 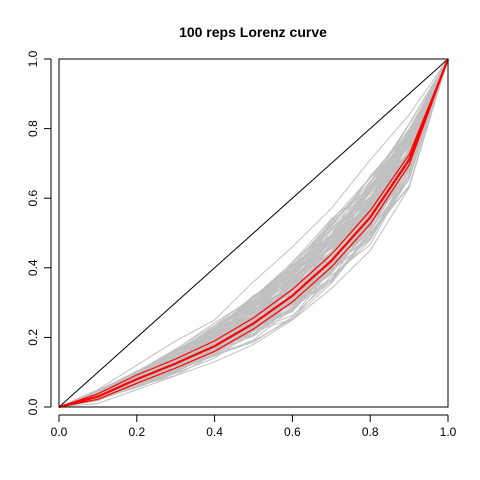 What do you see at coordinates (39, 232) in the screenshot?
I see `y-axis: 0.0 0.2 0.4 0.6 0.8 1.0` at bounding box center [39, 232].